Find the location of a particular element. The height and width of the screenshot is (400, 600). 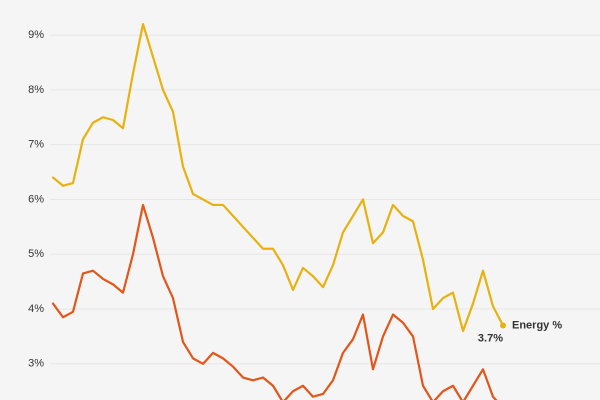

y-tick-label: 5% is located at coordinates (36, 254).